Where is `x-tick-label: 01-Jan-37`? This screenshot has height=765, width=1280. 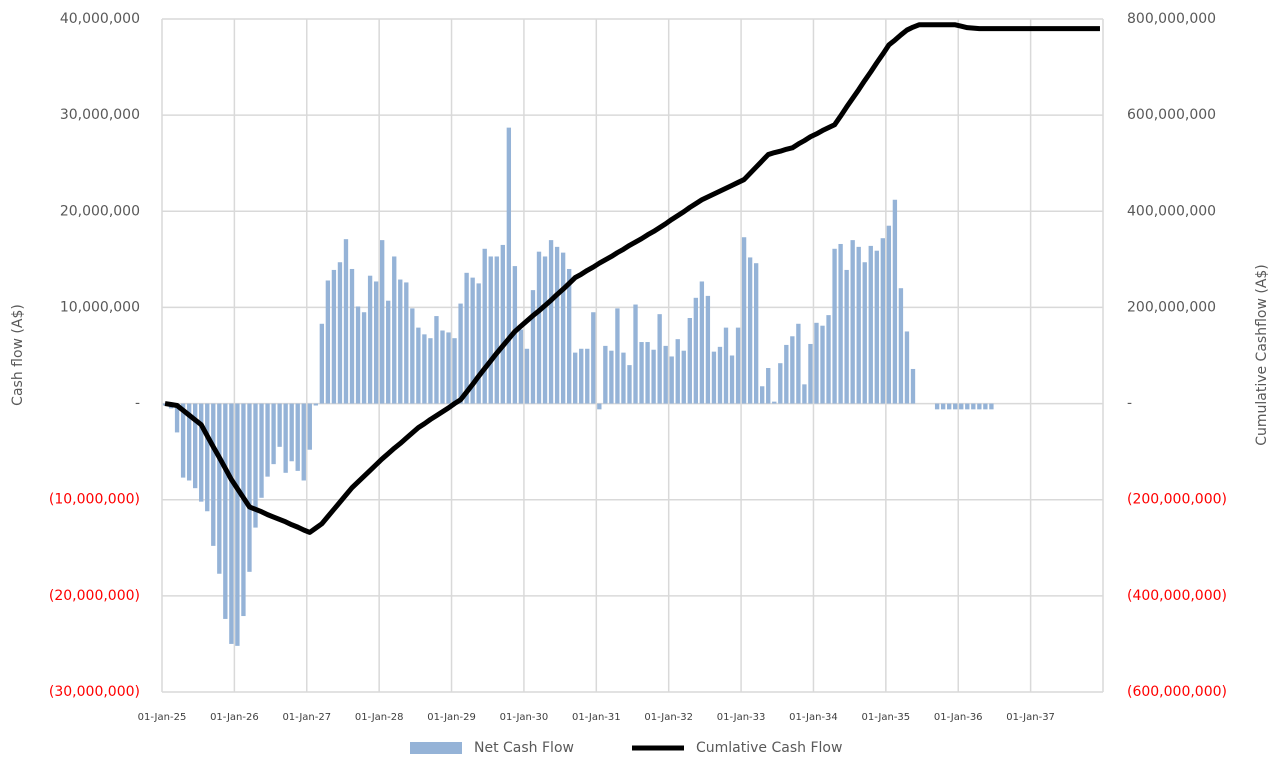 x-tick-label: 01-Jan-37 is located at coordinates (1030, 717).